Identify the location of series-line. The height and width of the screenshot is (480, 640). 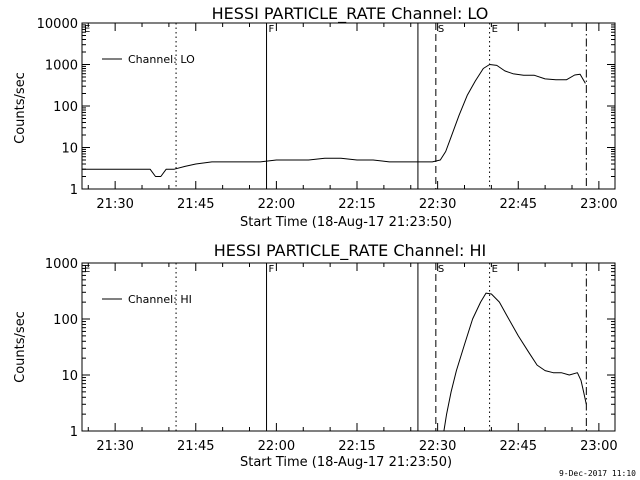
(515, 362).